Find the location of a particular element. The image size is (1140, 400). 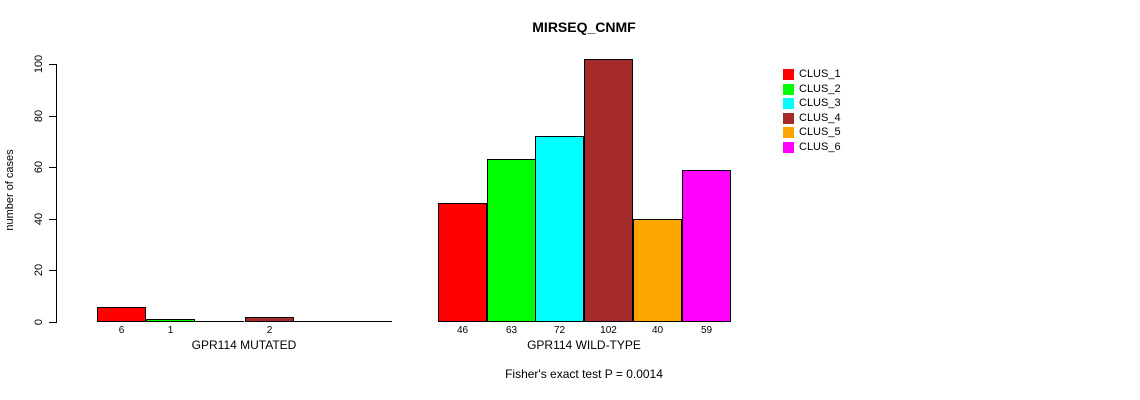

fisher-test-annotation: Fisher's exact test P = 0.0014 is located at coordinates (584, 374).